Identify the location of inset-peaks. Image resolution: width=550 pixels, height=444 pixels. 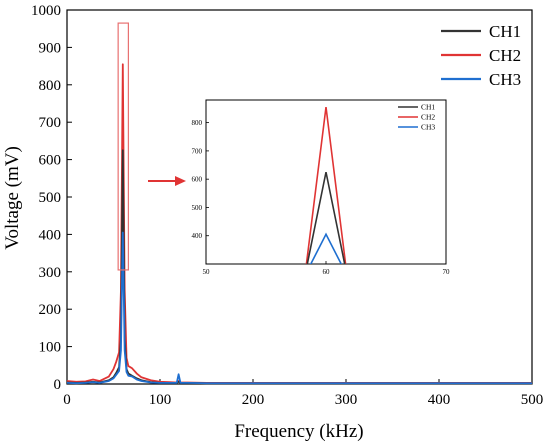
(326, 185).